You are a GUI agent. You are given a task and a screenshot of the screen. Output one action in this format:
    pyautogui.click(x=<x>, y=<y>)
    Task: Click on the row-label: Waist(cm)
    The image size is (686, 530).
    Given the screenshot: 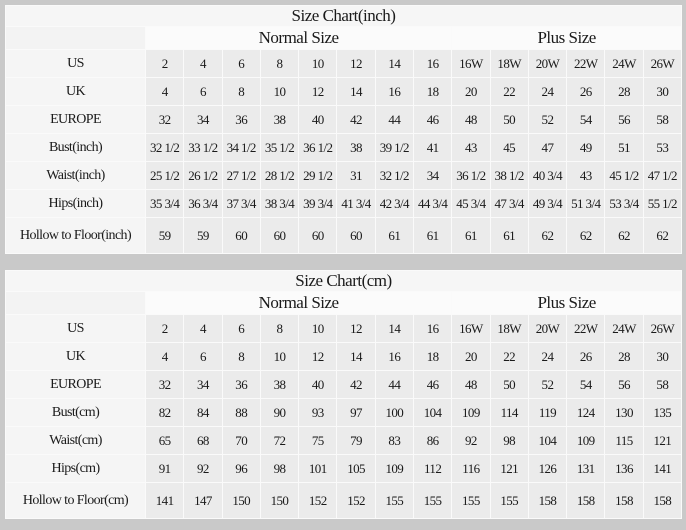 What is the action you would take?
    pyautogui.click(x=75, y=440)
    